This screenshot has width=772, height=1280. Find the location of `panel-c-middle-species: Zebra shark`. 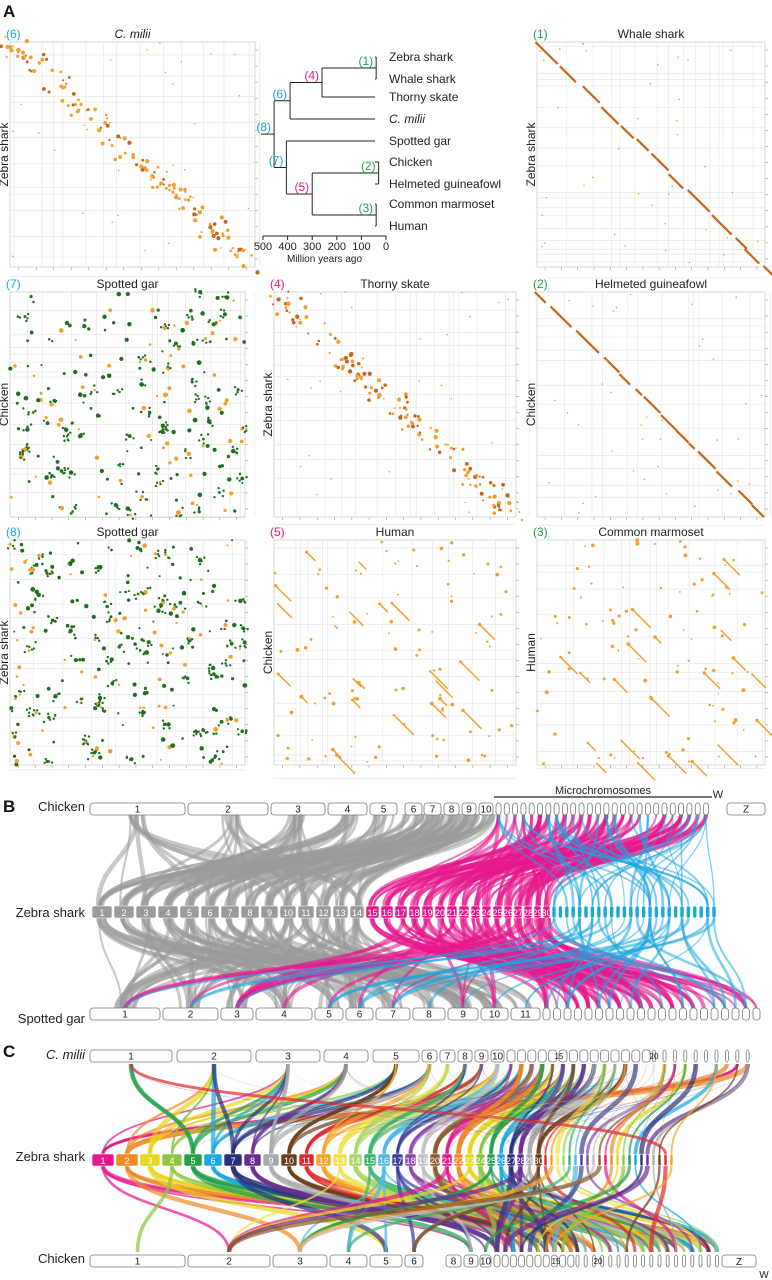

panel-c-middle-species: Zebra shark is located at coordinates (51, 1156).